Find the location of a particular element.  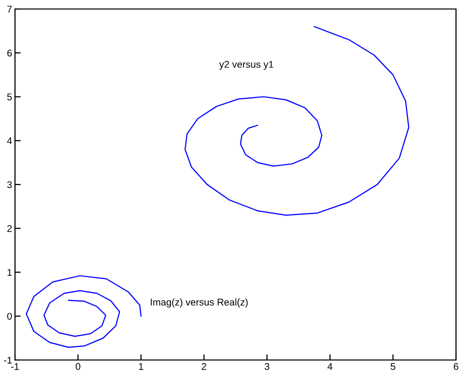

y-tick-label: 1 is located at coordinates (10, 272).